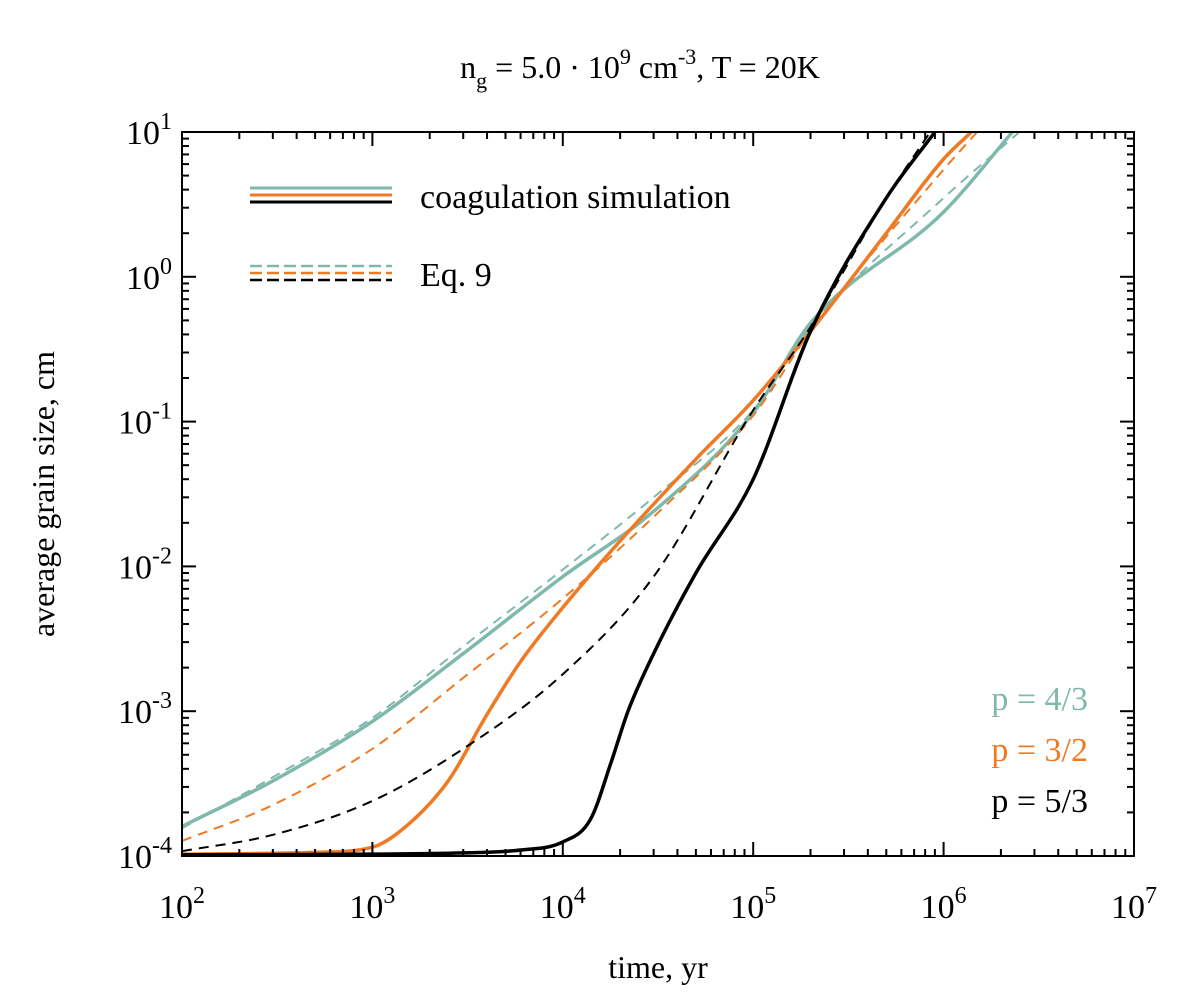  What do you see at coordinates (575, 197) in the screenshot?
I see `legend-label: coagulation simulation` at bounding box center [575, 197].